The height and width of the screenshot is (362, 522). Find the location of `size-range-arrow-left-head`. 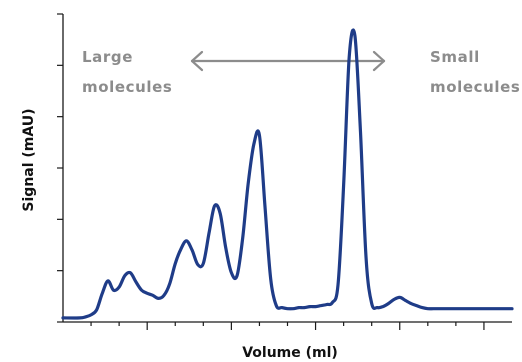

size-range-arrow-left-head is located at coordinates (197, 61).